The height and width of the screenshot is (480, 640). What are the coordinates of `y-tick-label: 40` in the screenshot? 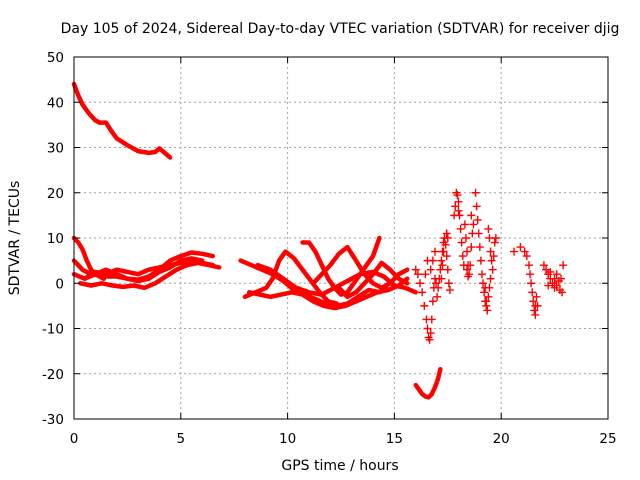 It's located at (55, 103).